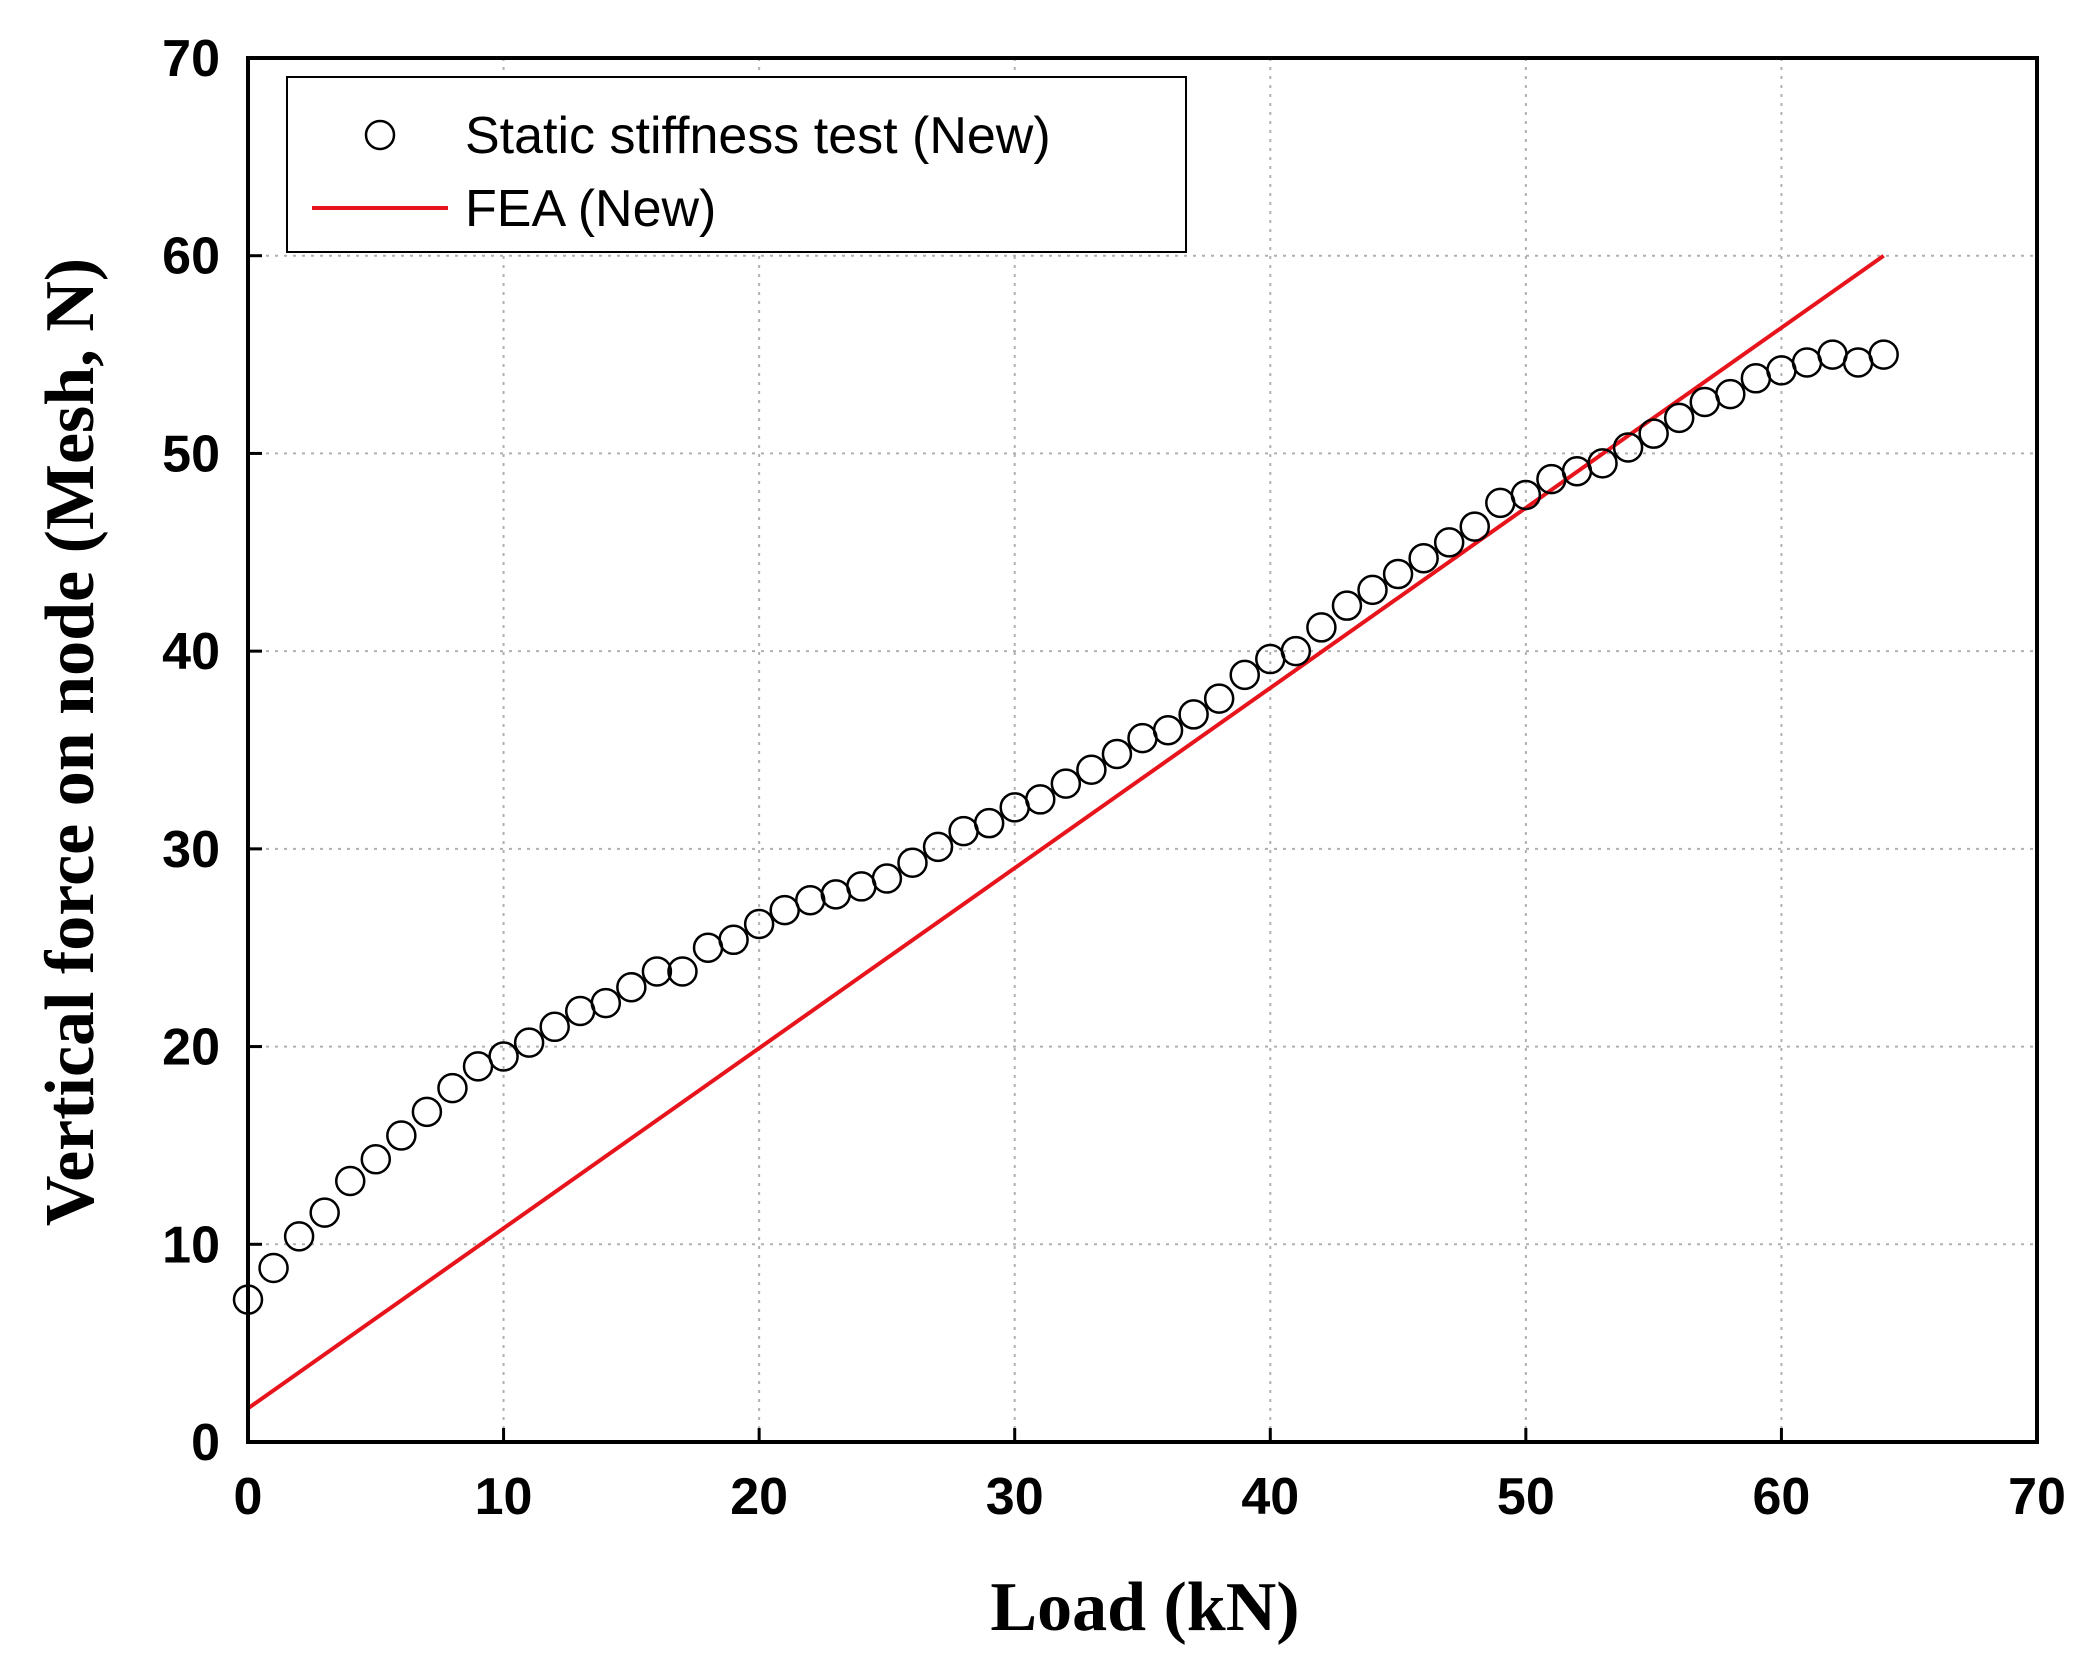  I want to click on legend-circle-marker-icon, so click(380, 135).